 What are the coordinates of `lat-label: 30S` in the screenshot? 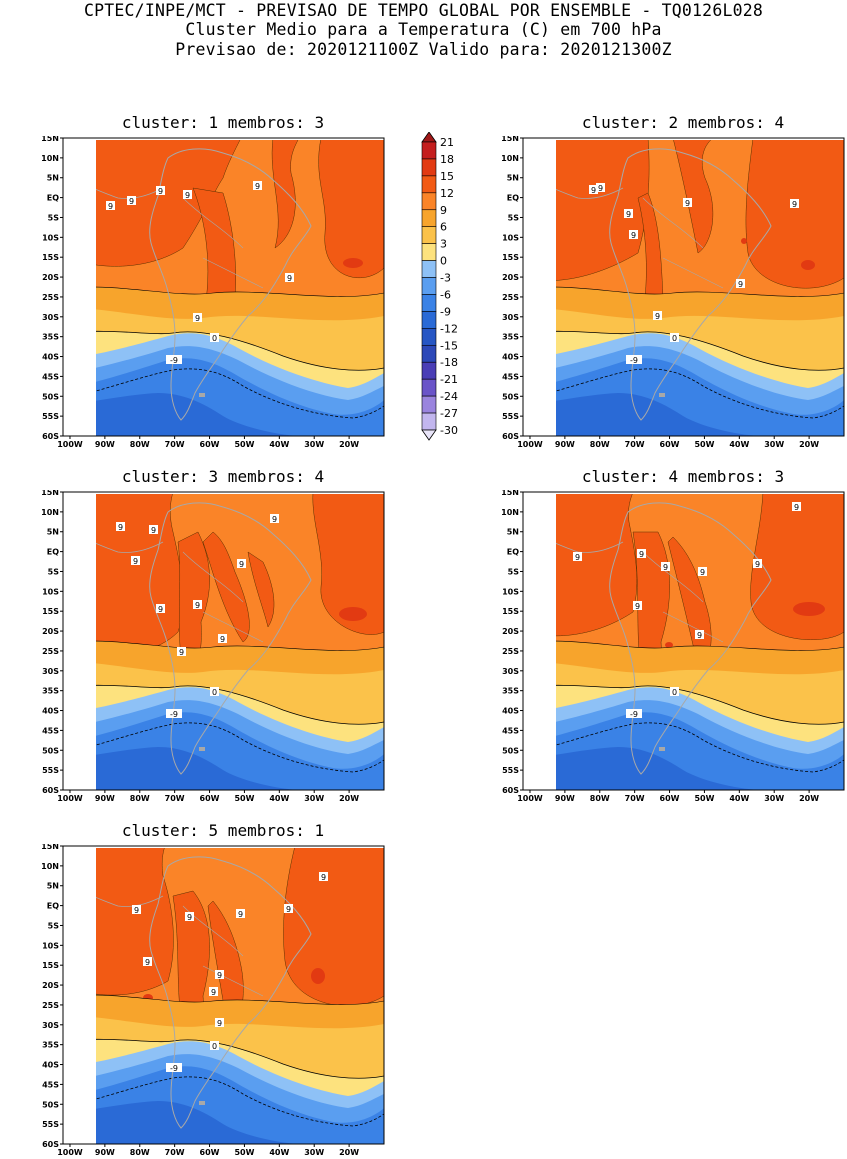 It's located at (510, 317).